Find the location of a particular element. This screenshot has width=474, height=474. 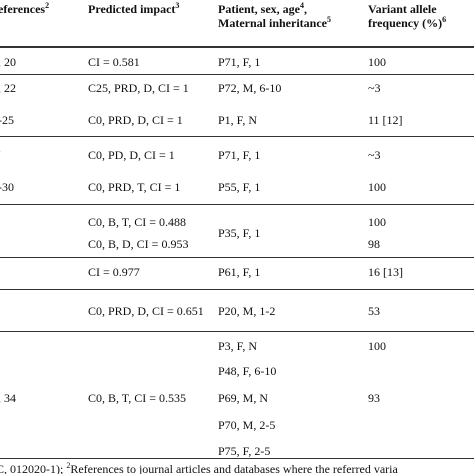

table-cell: , 34 is located at coordinates (8, 398).